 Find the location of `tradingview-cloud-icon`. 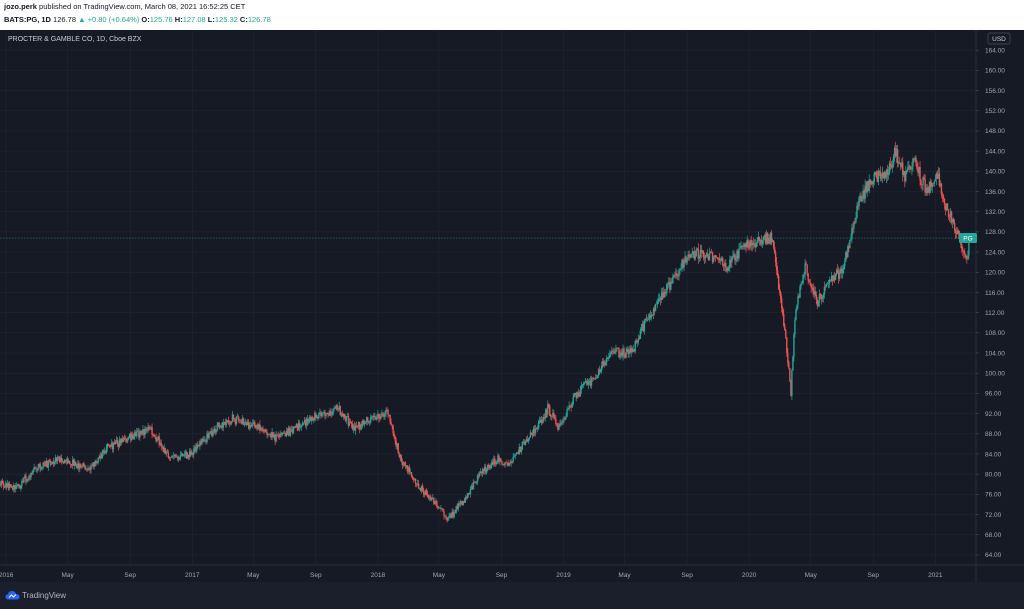

tradingview-cloud-icon is located at coordinates (12, 595).